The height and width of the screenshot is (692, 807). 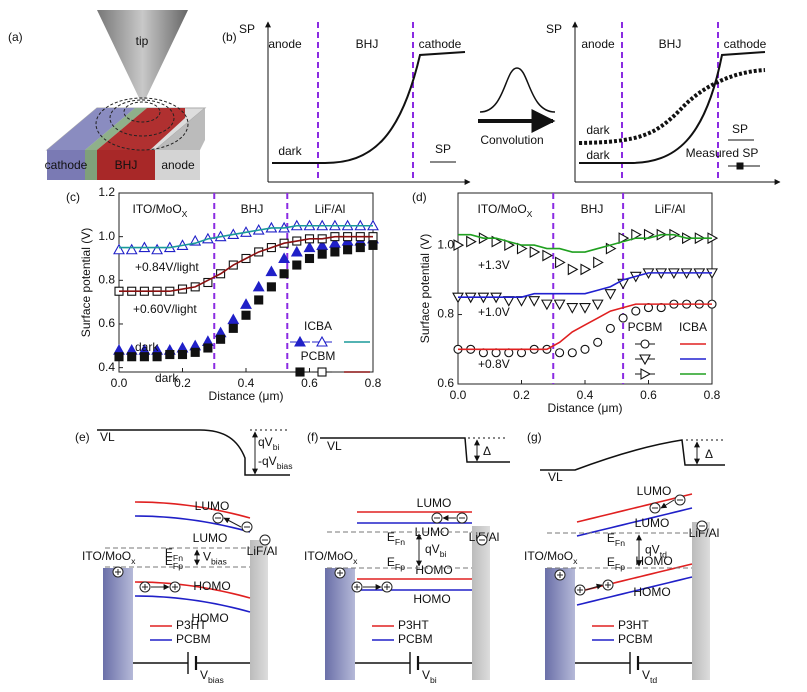 What do you see at coordinates (219, 562) in the screenshot?
I see `gap-label-sub: bias` at bounding box center [219, 562].